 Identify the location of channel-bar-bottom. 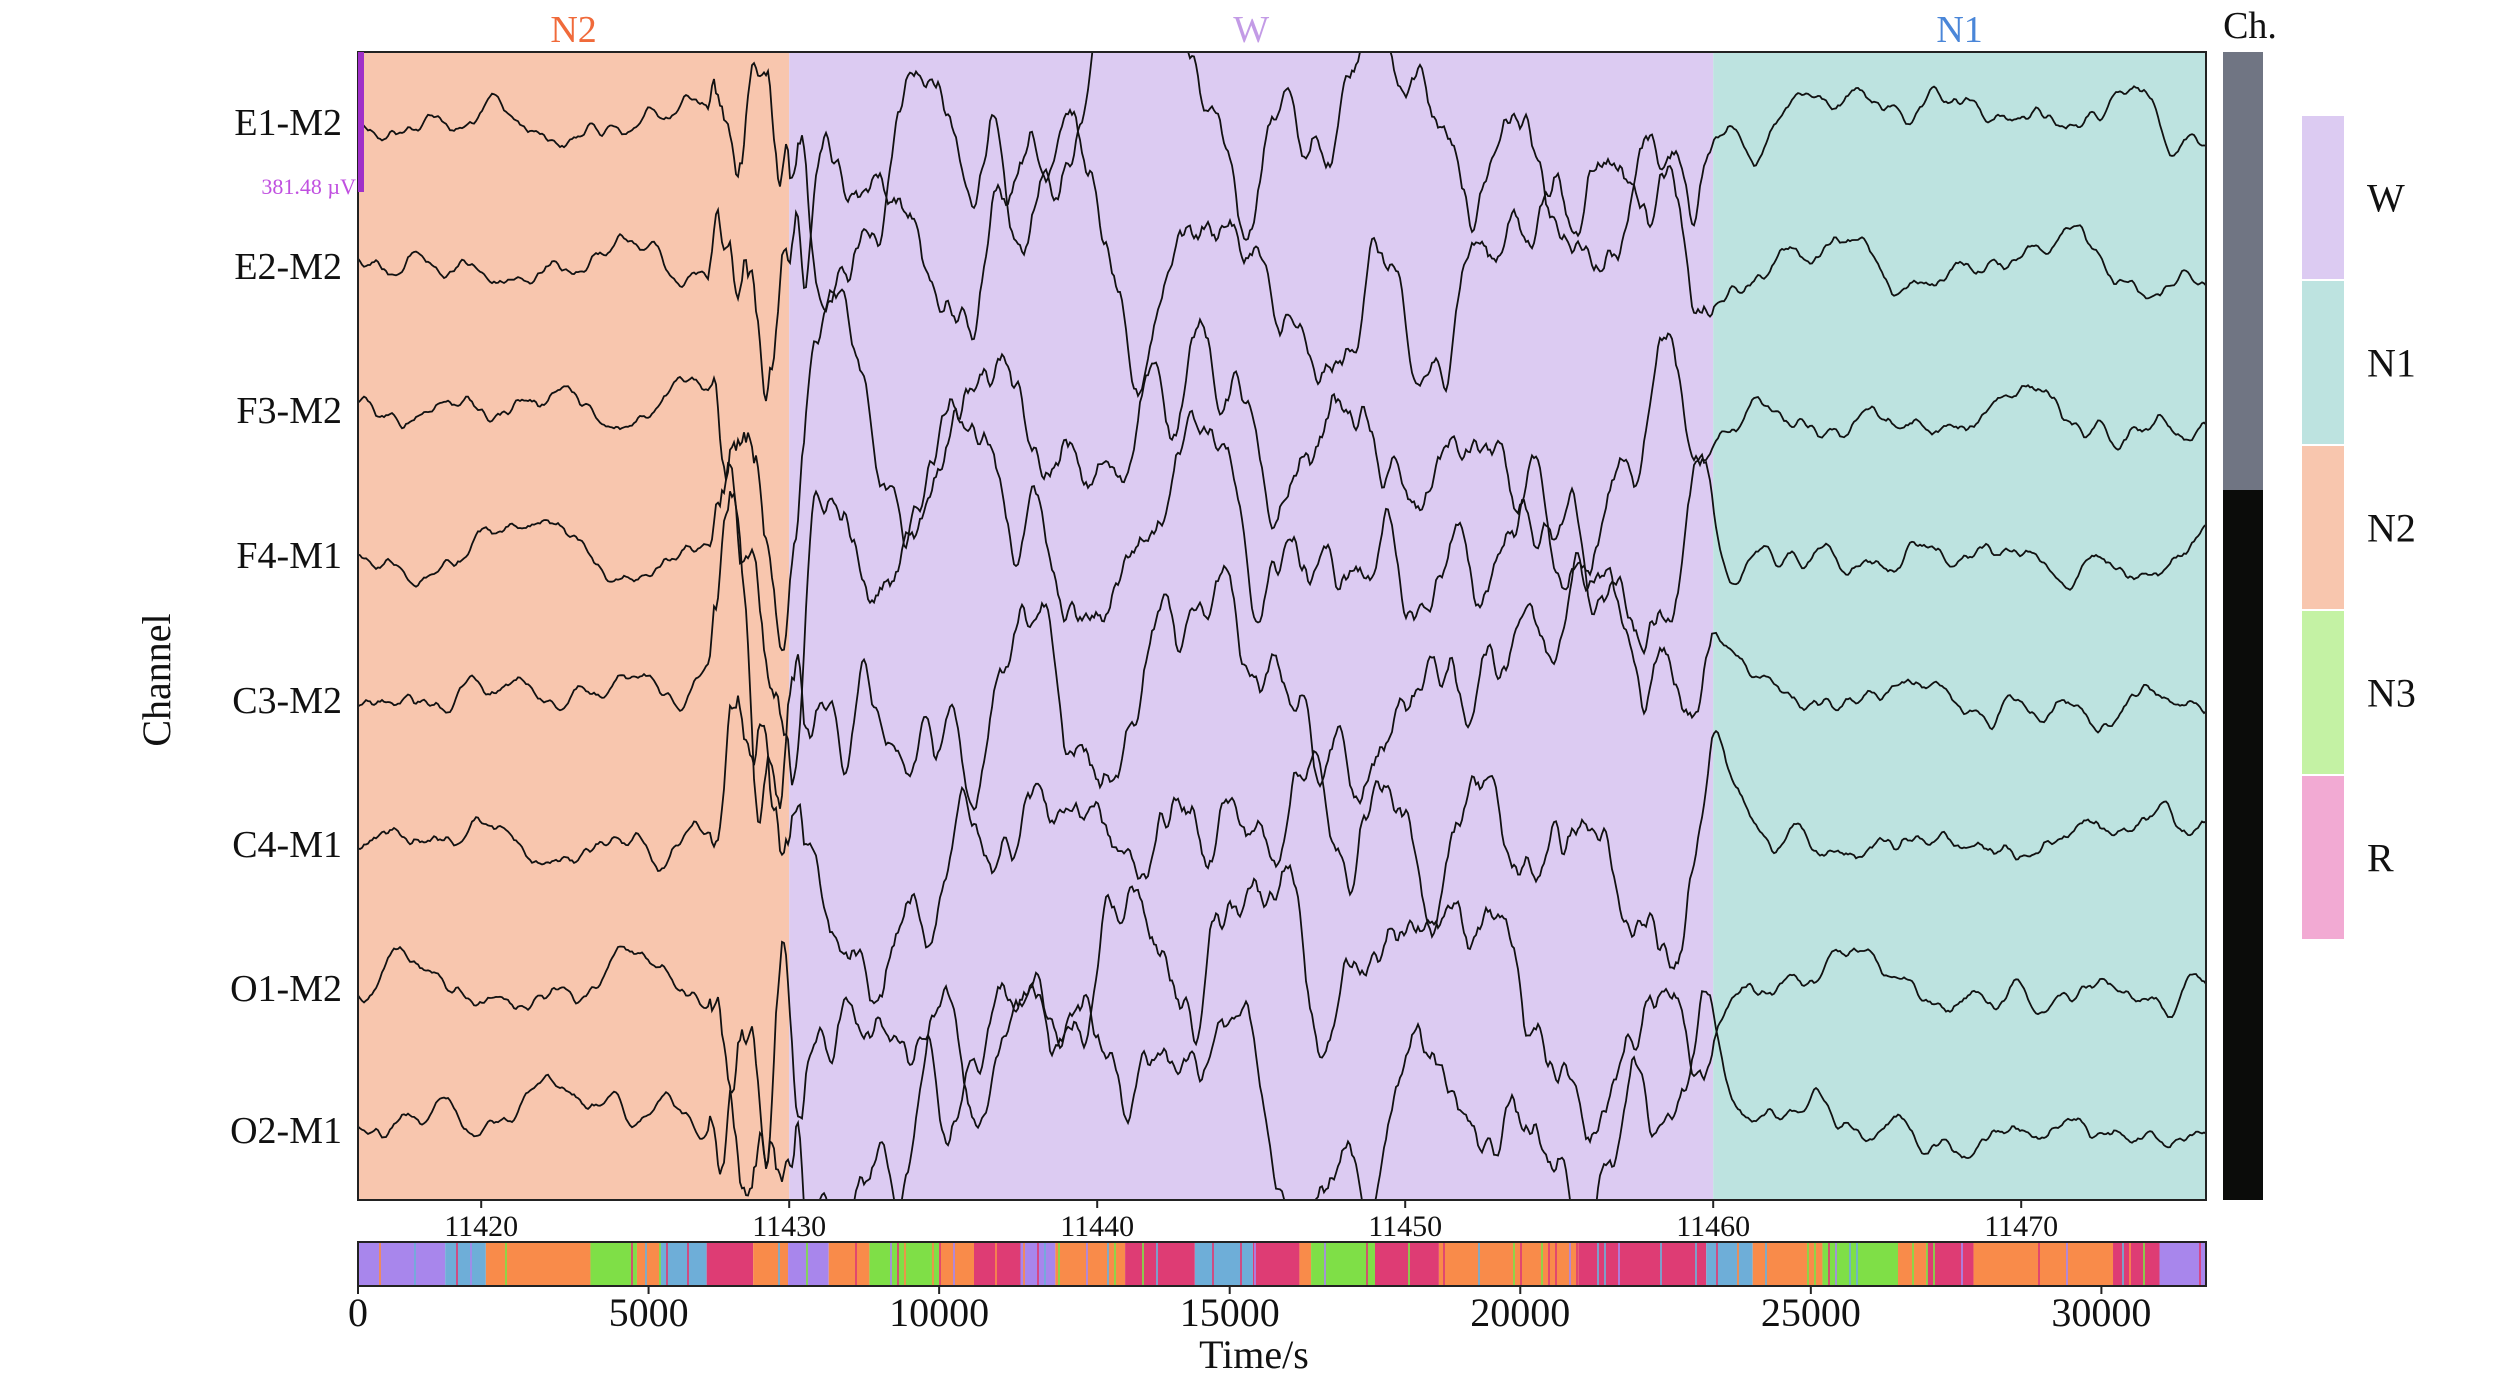
(2243, 845).